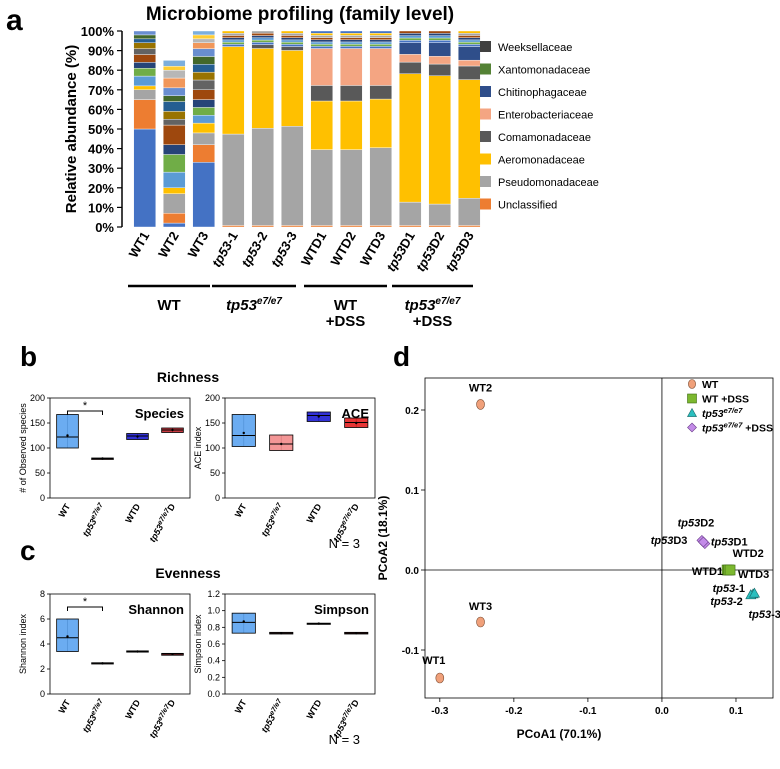  I want to click on y-tick-label: 6, so click(42, 619).